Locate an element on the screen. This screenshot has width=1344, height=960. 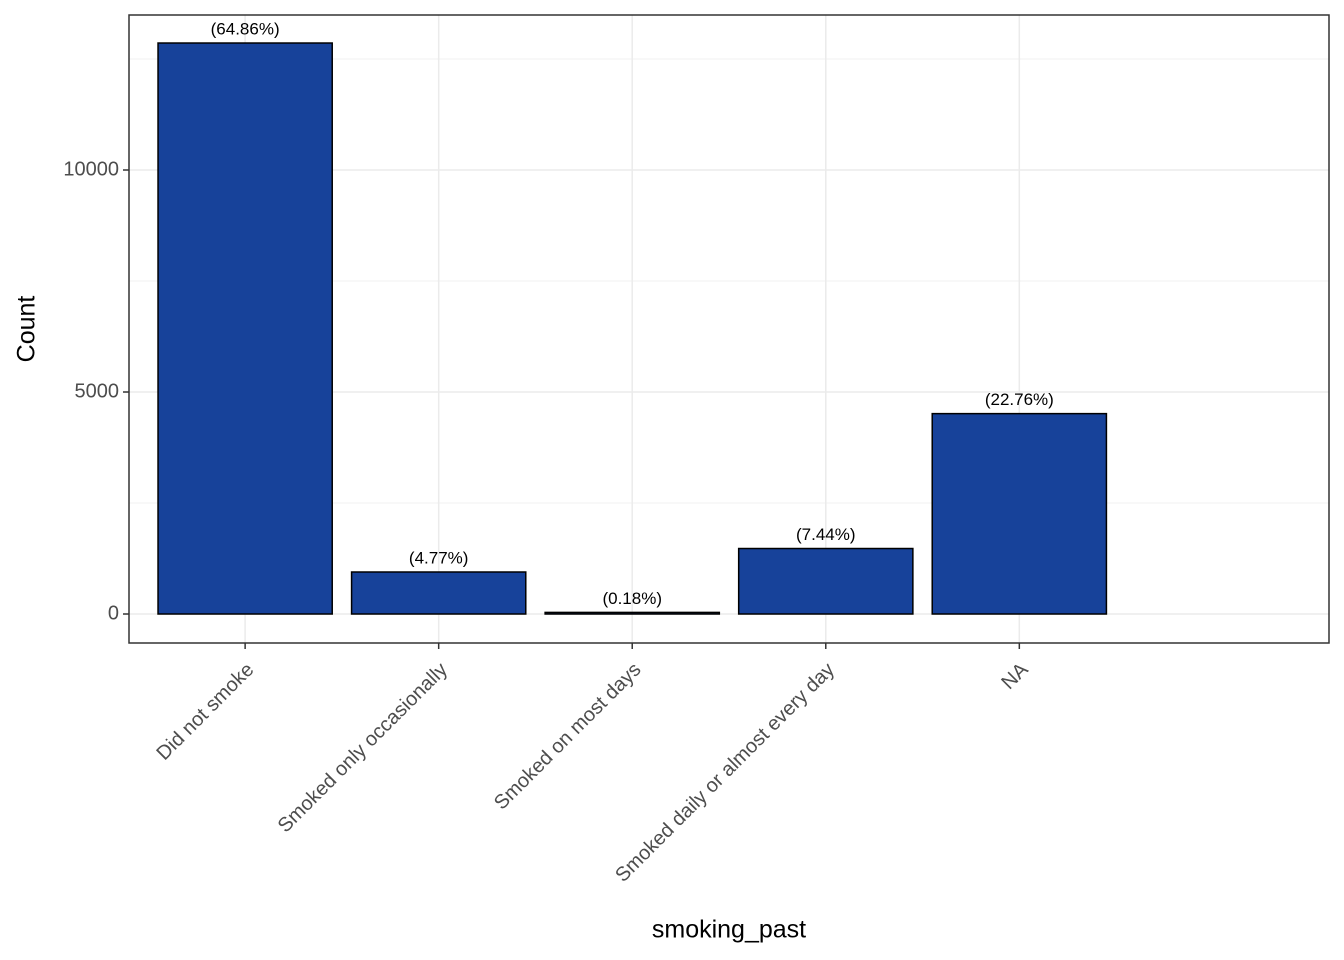
x-tick-label: Smoked only occasionally is located at coordinates (363, 748).